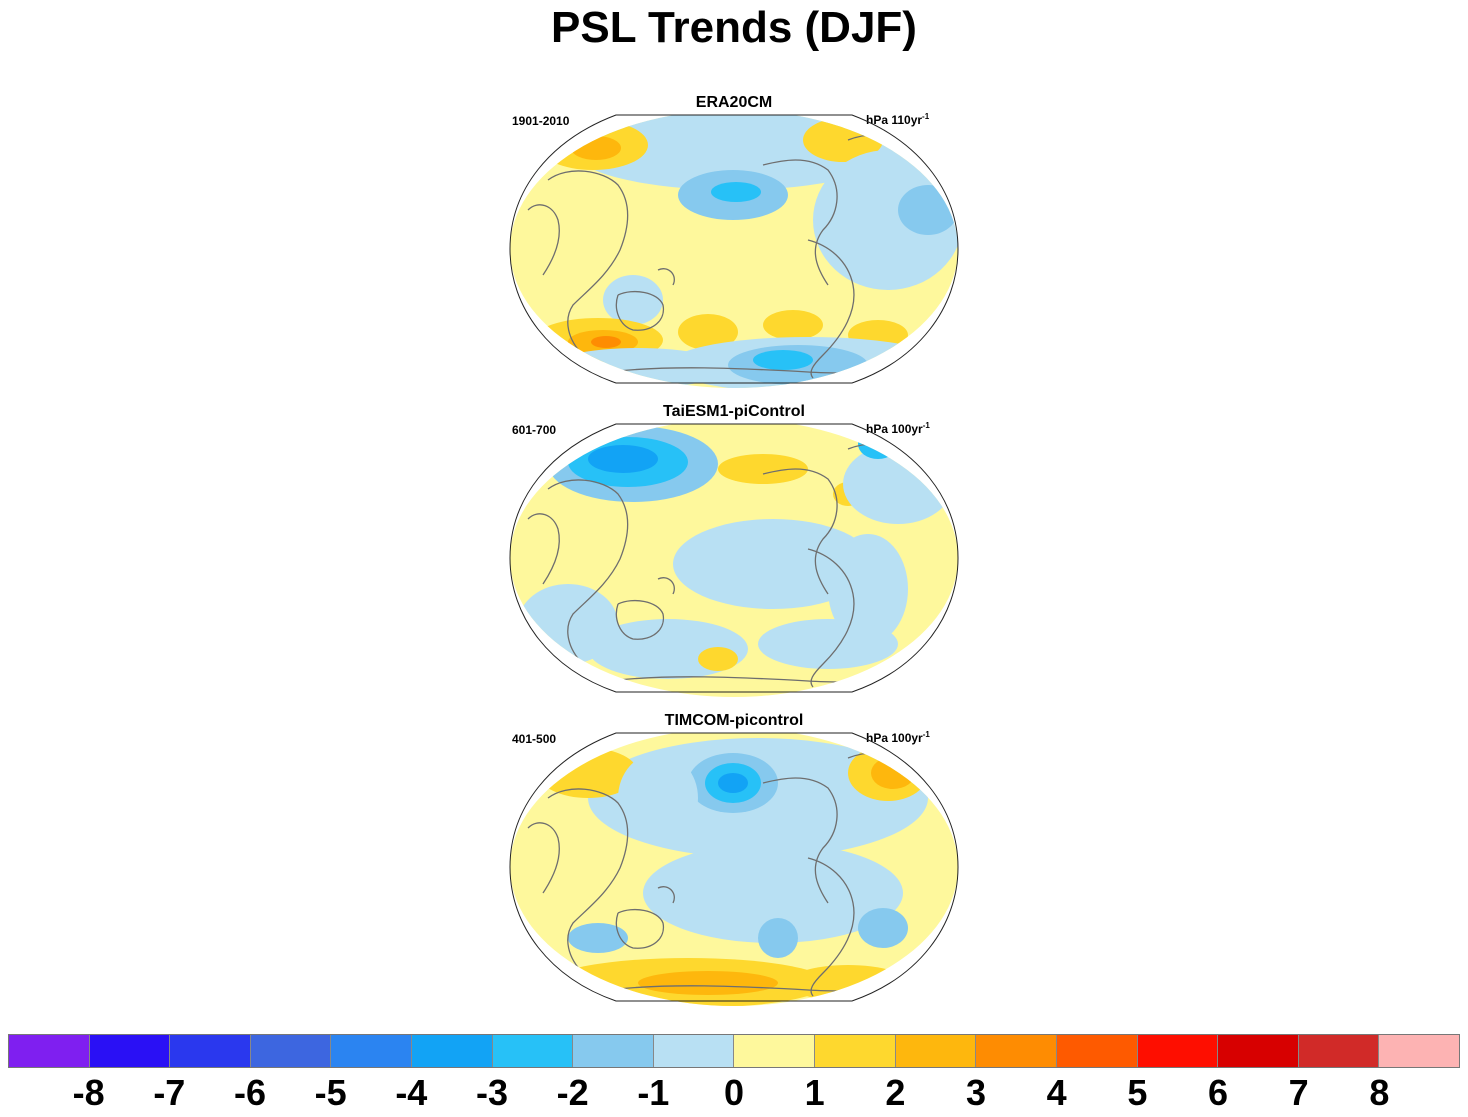 This screenshot has width=1468, height=1117. What do you see at coordinates (534, 430) in the screenshot?
I see `panel-period: 601-700` at bounding box center [534, 430].